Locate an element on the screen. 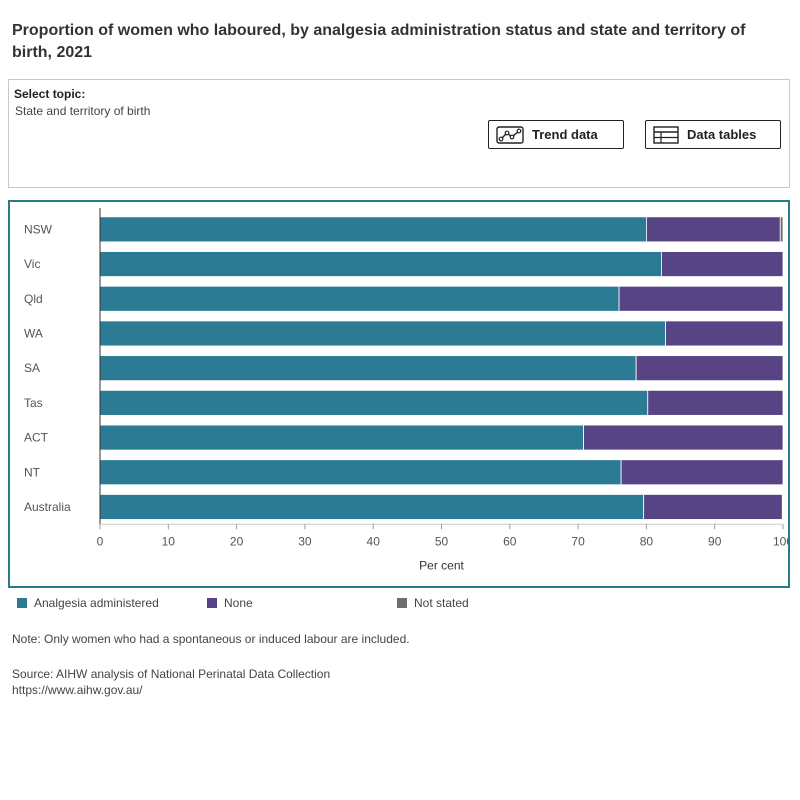 The height and width of the screenshot is (800, 800). legend-swatch-analgesia is located at coordinates (22, 603).